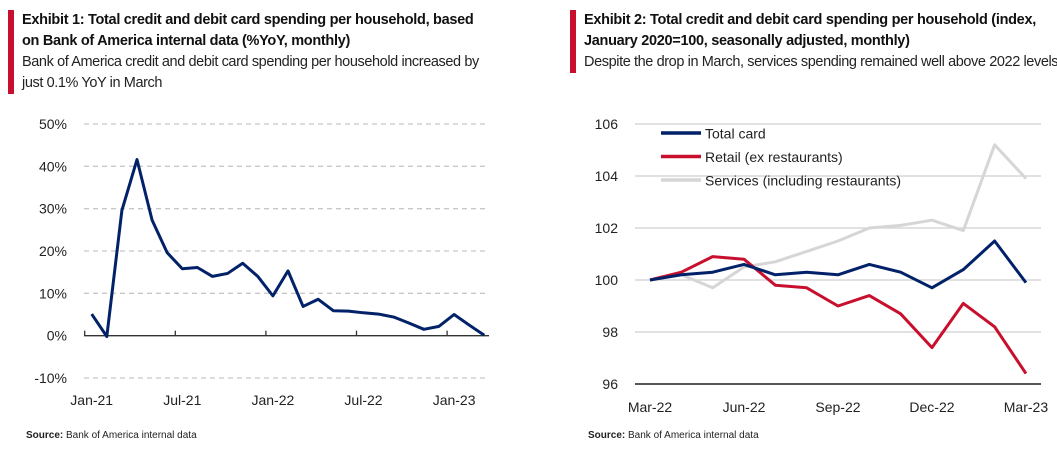 The height and width of the screenshot is (451, 1057). Describe the element at coordinates (91, 400) in the screenshot. I see `x-tick-label: Jan-21` at that location.